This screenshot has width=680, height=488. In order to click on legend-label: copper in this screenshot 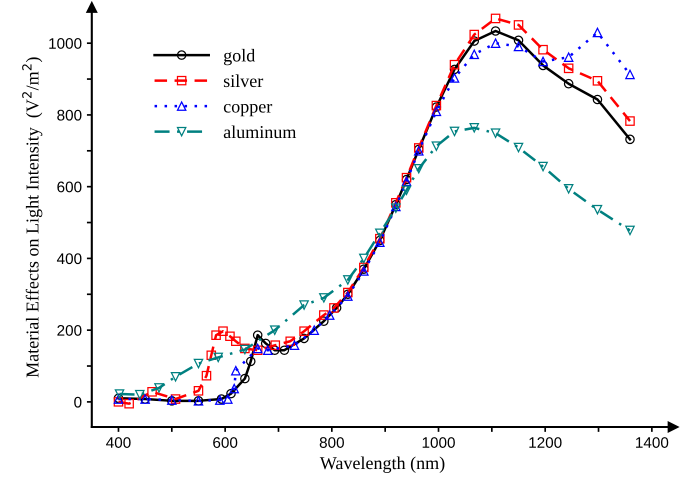, I will do `click(248, 110)`.